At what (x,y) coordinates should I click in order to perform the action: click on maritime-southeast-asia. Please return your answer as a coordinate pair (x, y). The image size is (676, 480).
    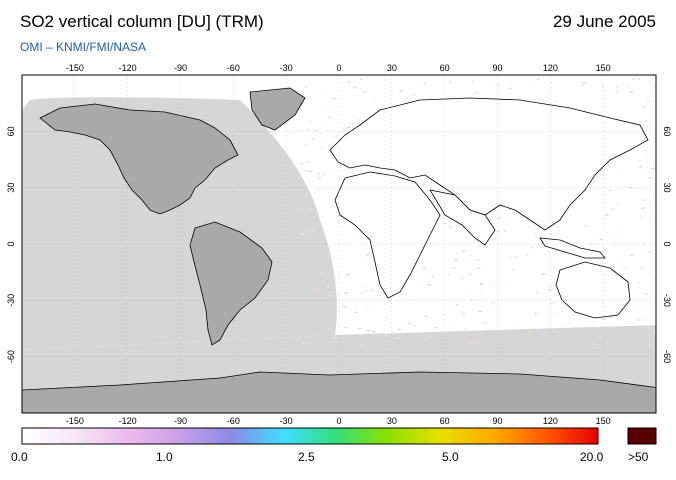
    Looking at the image, I should click on (572, 248).